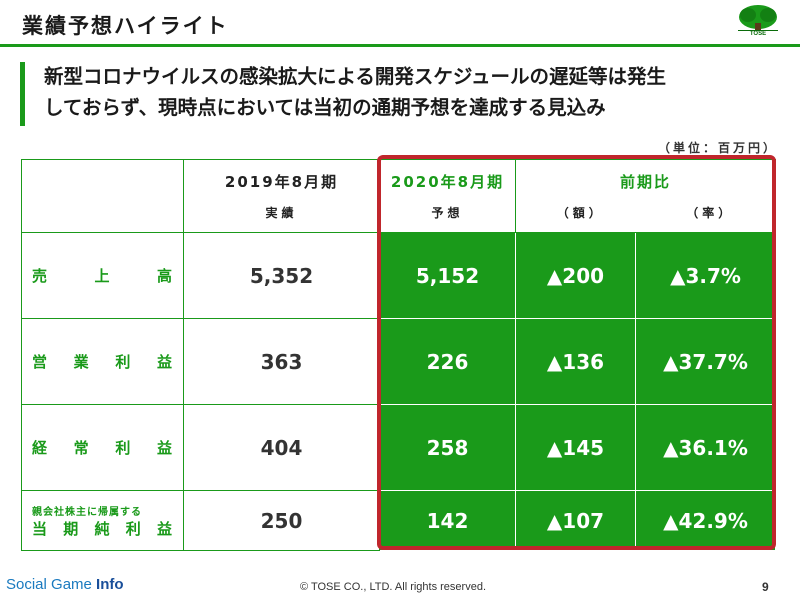 This screenshot has width=800, height=600. What do you see at coordinates (447, 213) in the screenshot?
I see `forecast-sub-label: 予想` at bounding box center [447, 213].